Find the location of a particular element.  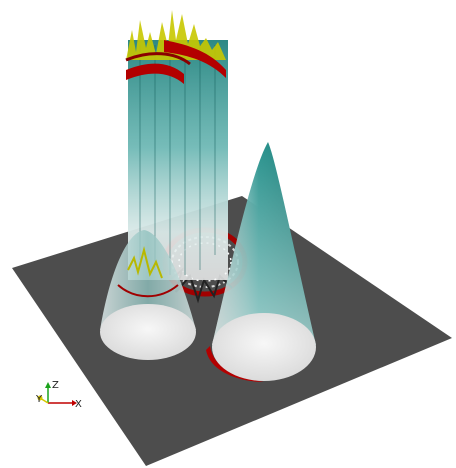

axis-z-label: Z is located at coordinates (55, 385).